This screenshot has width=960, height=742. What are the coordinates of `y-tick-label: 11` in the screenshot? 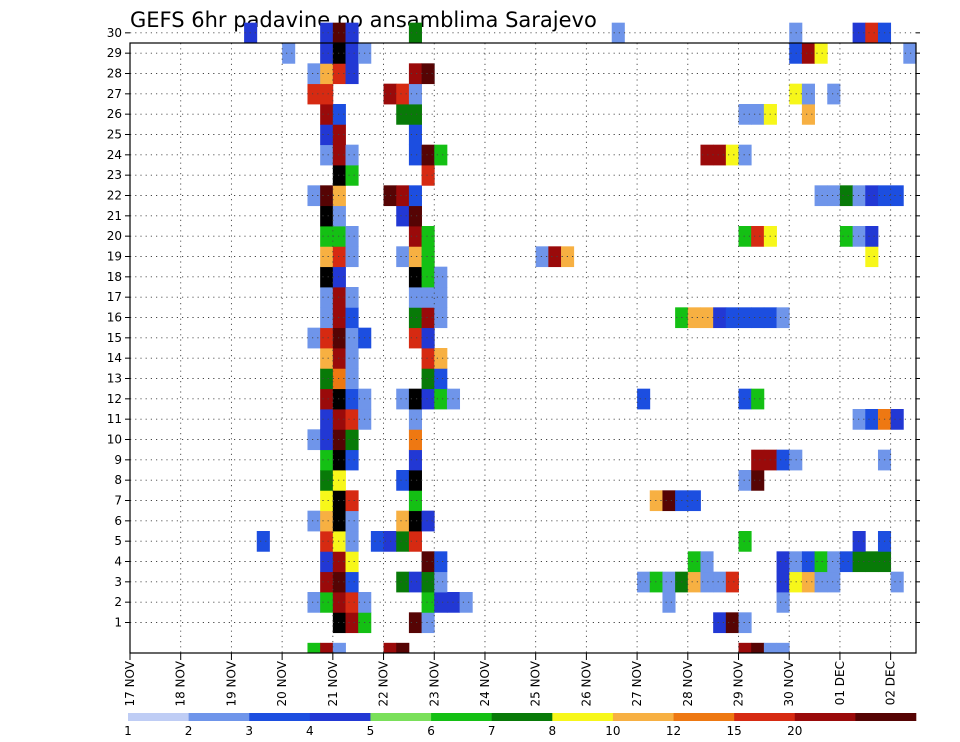 It's located at (114, 419).